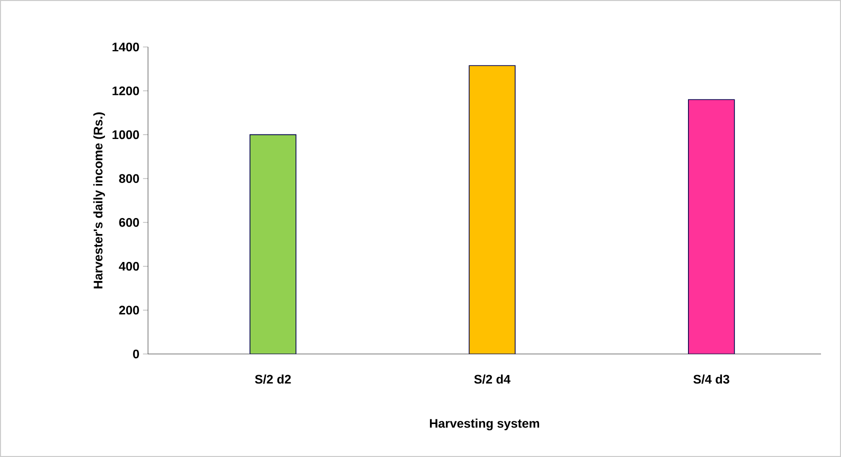 This screenshot has height=457, width=841. Describe the element at coordinates (485, 424) in the screenshot. I see `x-axis-title: Harvesting system` at that location.